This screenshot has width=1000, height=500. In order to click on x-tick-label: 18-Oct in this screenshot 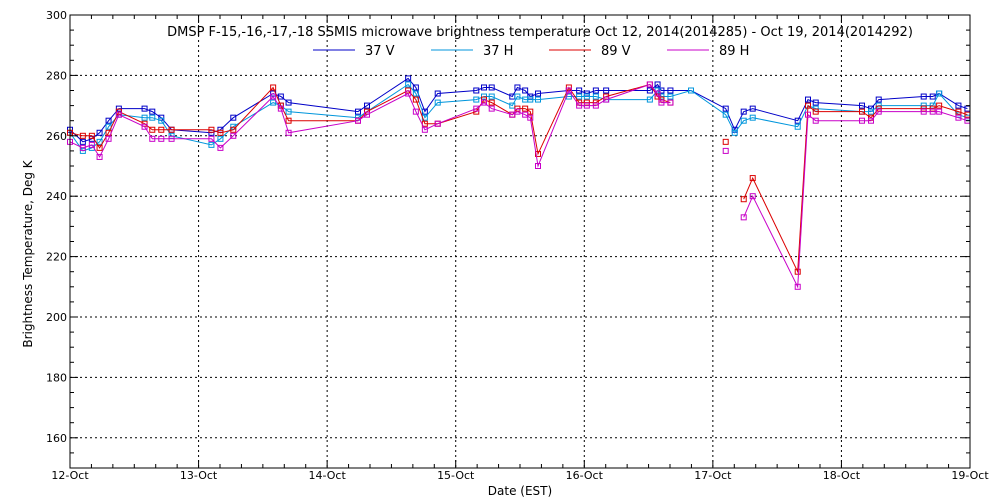, I will do `click(842, 475)`.